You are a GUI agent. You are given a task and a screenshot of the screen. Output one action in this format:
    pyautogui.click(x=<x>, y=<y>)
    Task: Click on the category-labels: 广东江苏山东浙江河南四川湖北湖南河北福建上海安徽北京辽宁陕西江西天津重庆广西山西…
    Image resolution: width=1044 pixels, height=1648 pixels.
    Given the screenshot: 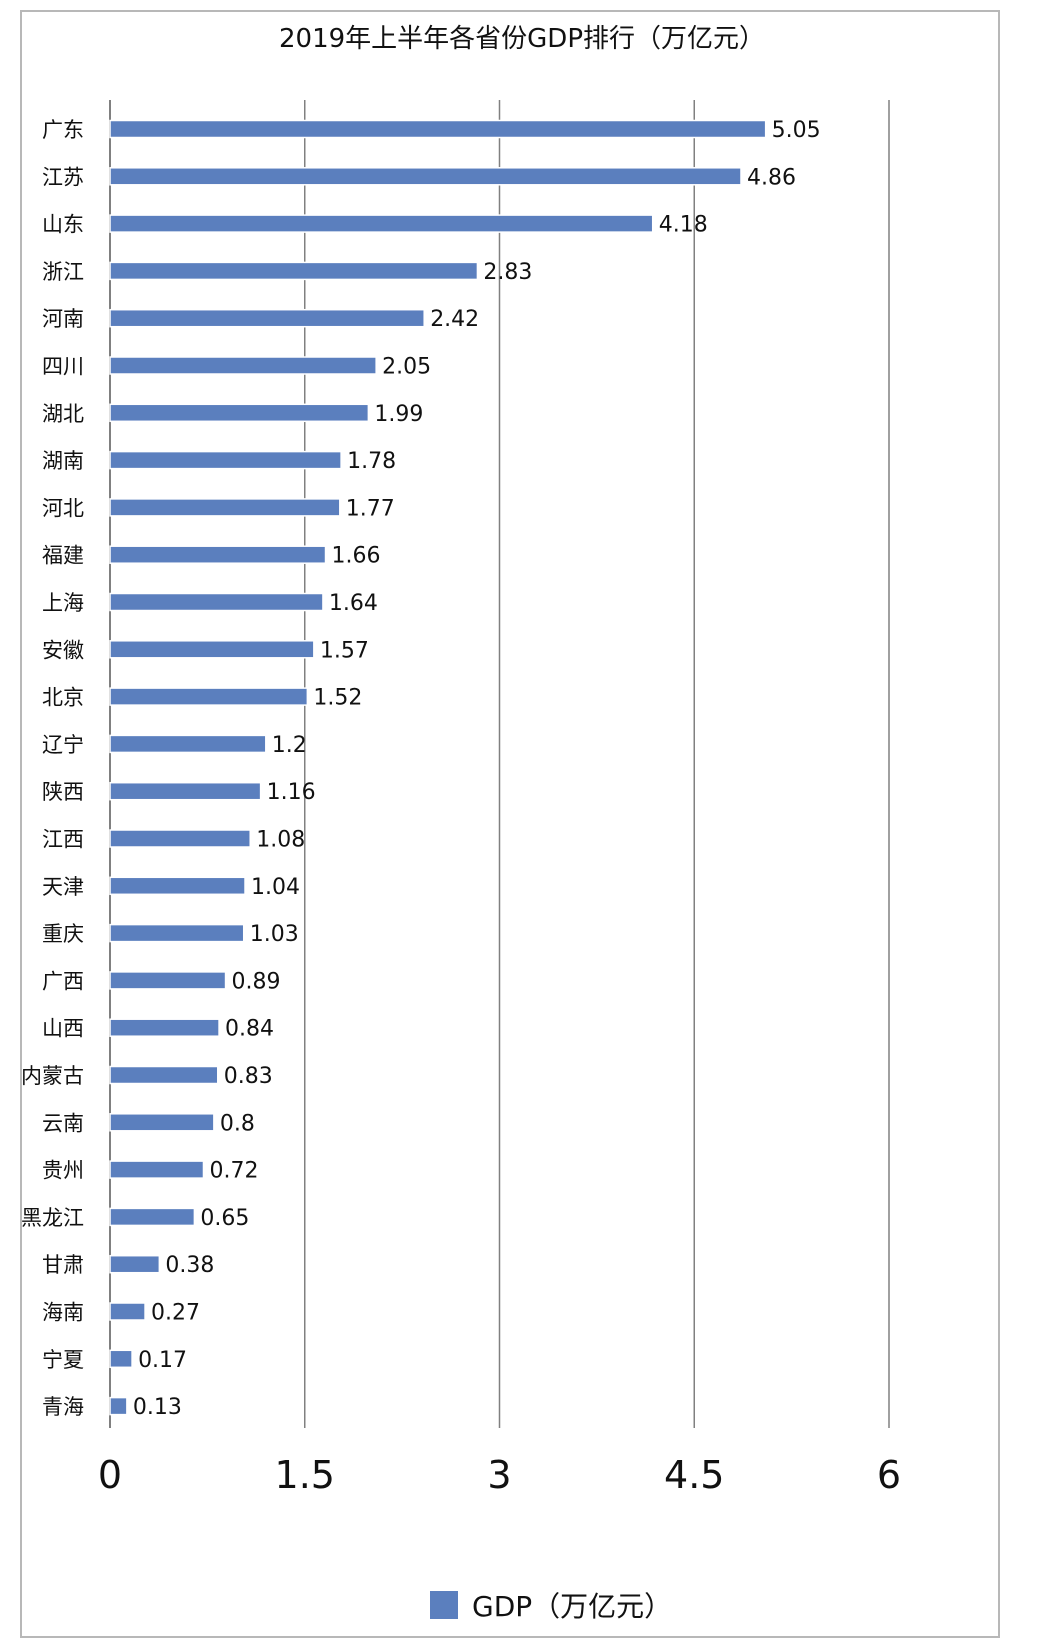 What is the action you would take?
    pyautogui.click(x=52, y=768)
    